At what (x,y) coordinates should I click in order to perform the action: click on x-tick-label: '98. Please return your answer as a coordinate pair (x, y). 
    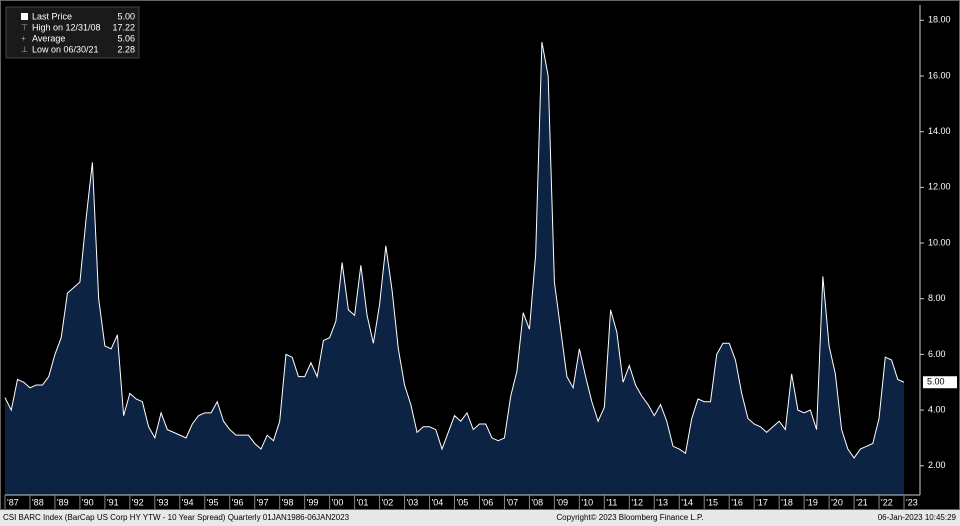
    Looking at the image, I should click on (288, 502).